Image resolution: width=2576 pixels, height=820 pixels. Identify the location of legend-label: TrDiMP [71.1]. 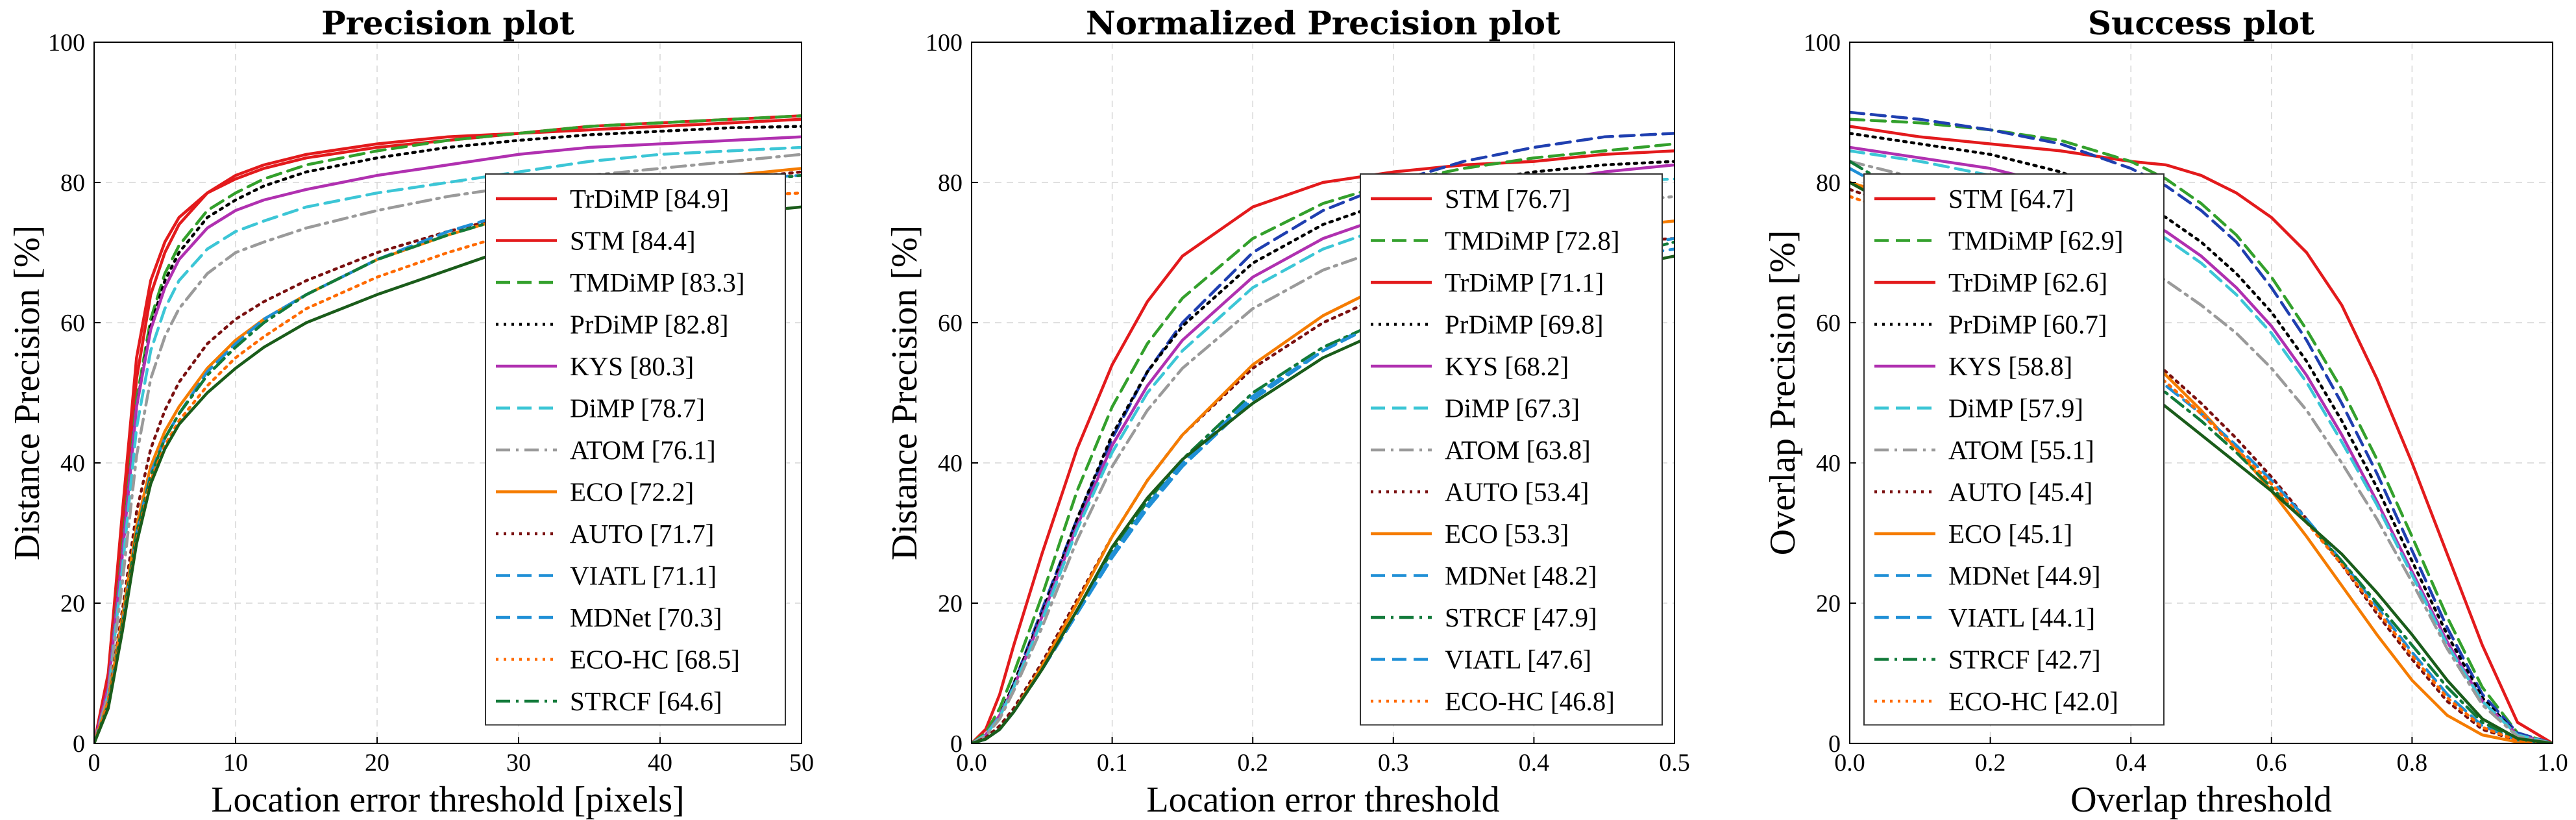
(1524, 282).